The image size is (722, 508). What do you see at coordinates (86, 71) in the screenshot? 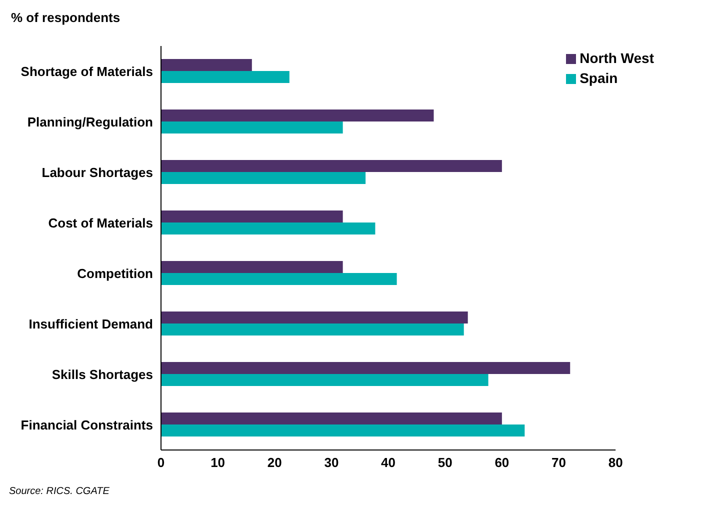
I see `y-tick-label: Shortage of Materials` at bounding box center [86, 71].